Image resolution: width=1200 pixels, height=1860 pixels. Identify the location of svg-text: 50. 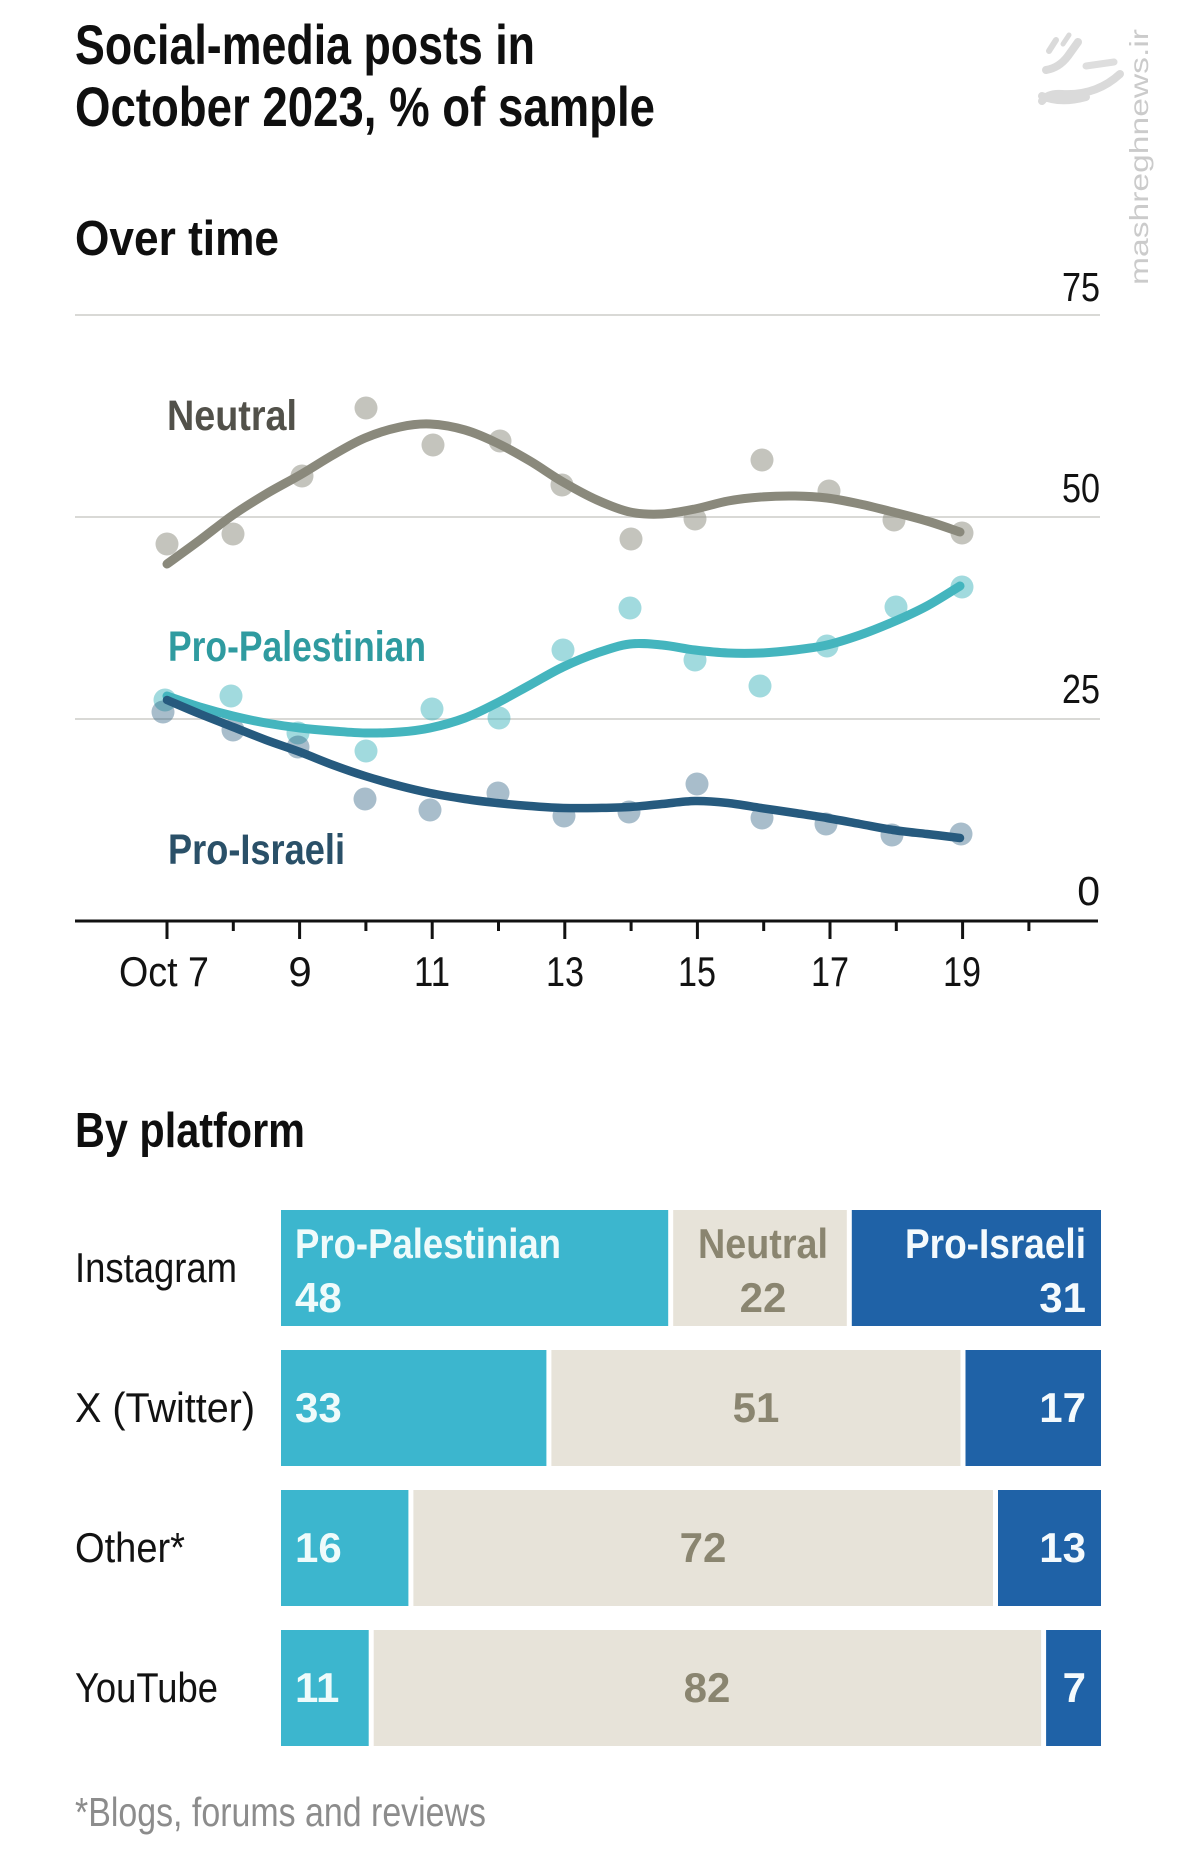
(1081, 488).